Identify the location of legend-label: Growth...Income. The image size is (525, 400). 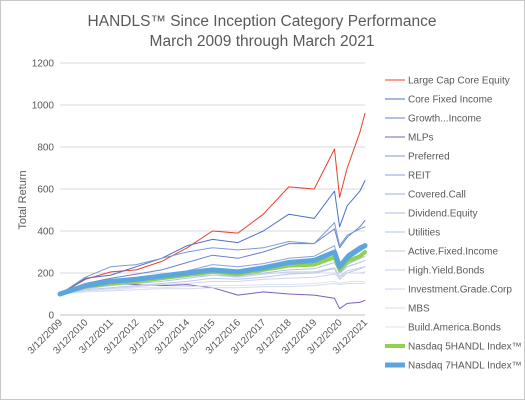
(445, 119).